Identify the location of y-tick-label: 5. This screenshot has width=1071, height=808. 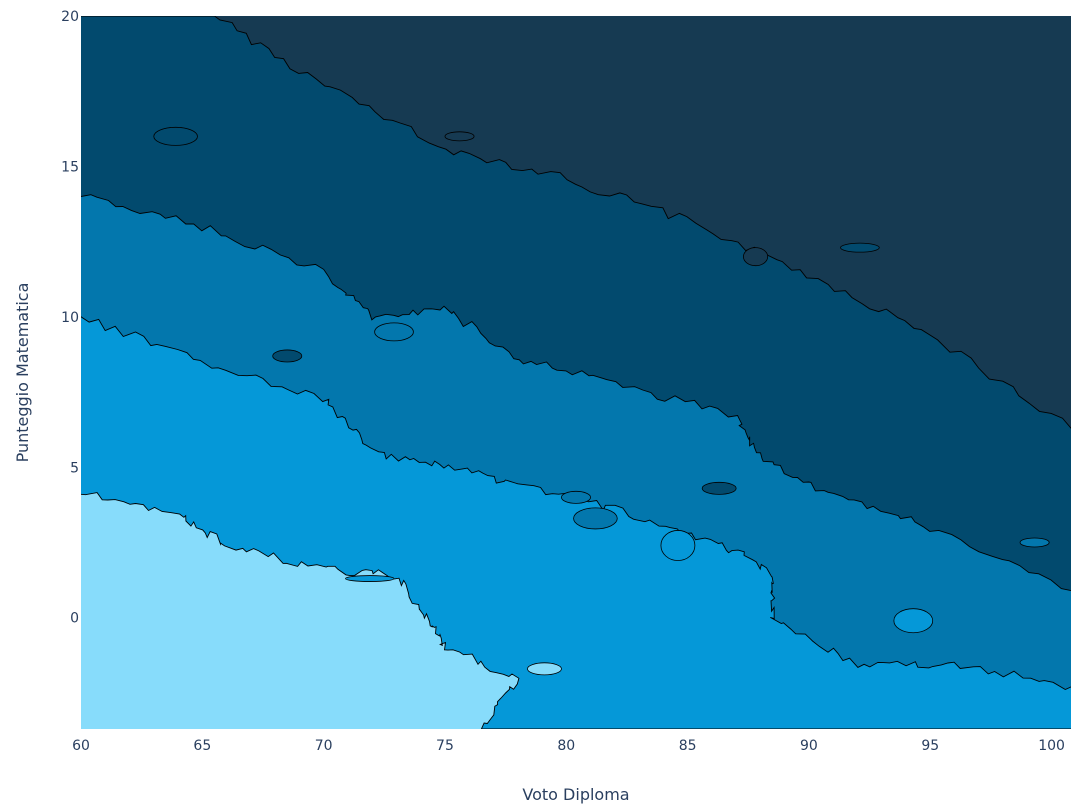
(74, 468).